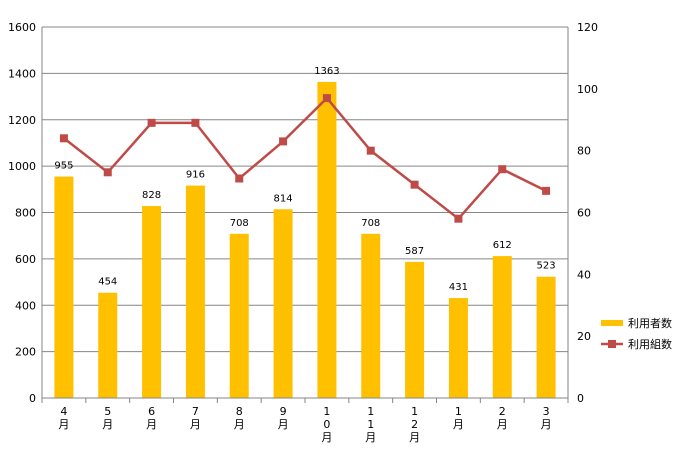  What do you see at coordinates (502, 245) in the screenshot?
I see `bar-data-label: 612` at bounding box center [502, 245].